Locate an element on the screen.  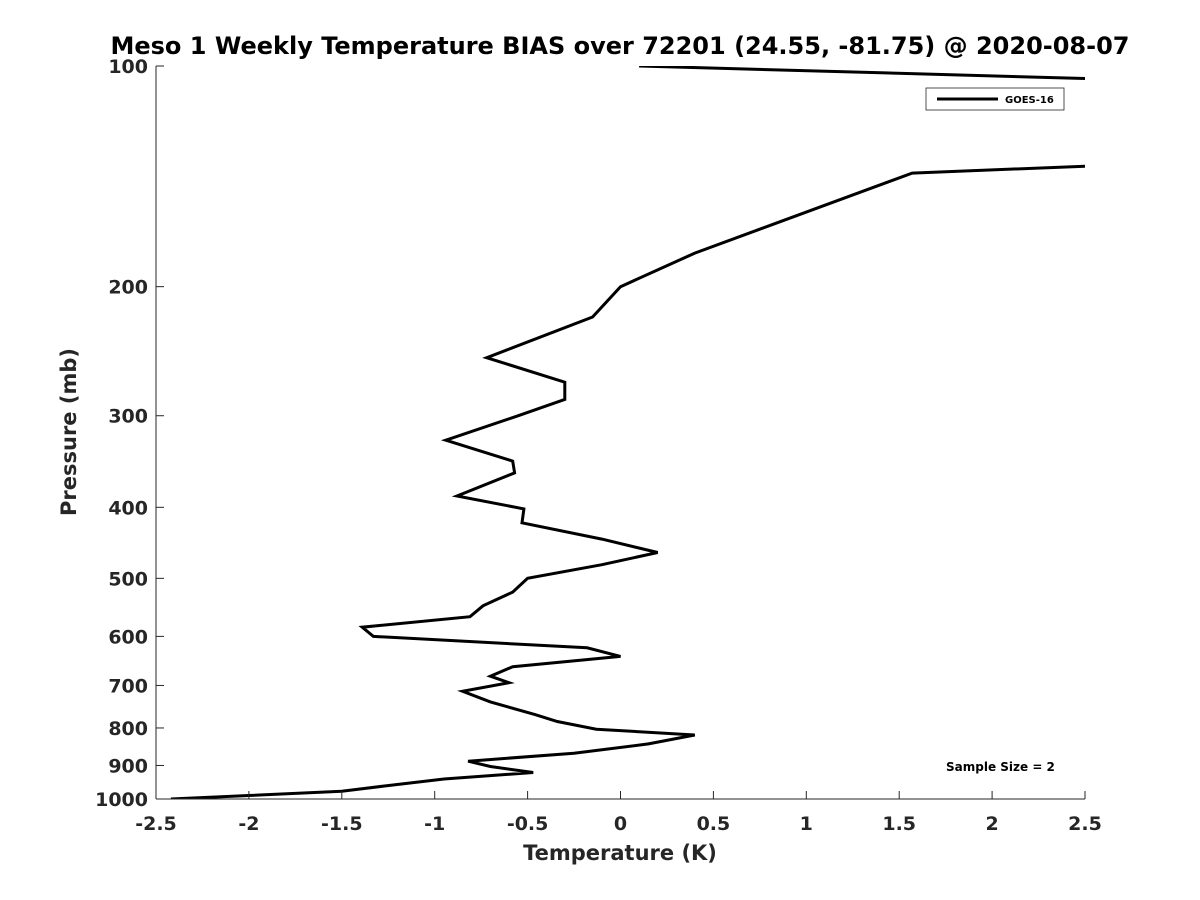
x-tick-label: 2.5 is located at coordinates (1085, 824).